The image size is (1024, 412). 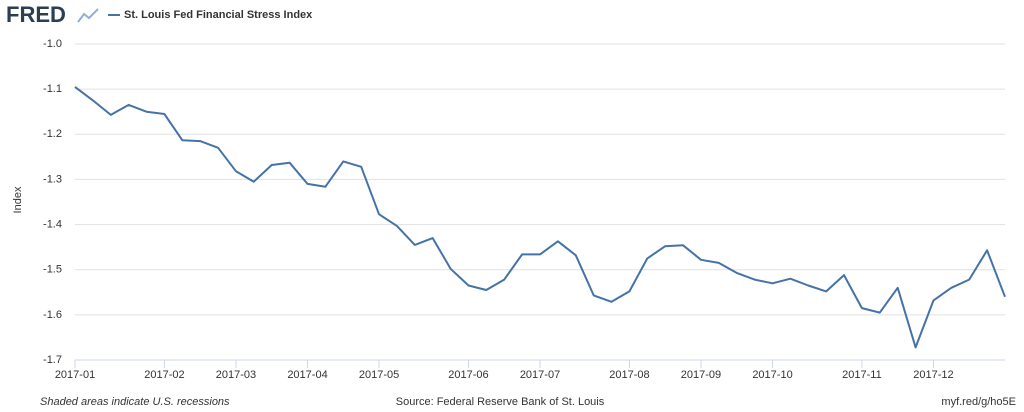 What do you see at coordinates (862, 375) in the screenshot?
I see `x-tick-label: 2017-11` at bounding box center [862, 375].